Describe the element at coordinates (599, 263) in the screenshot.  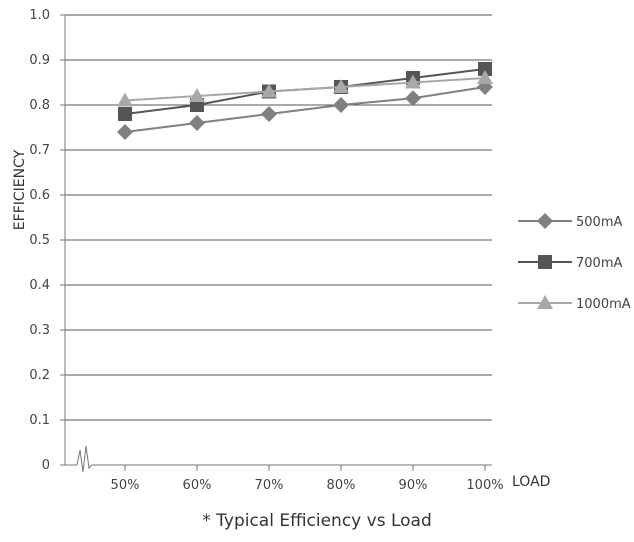
I see `legend-label: 700mA` at that location.